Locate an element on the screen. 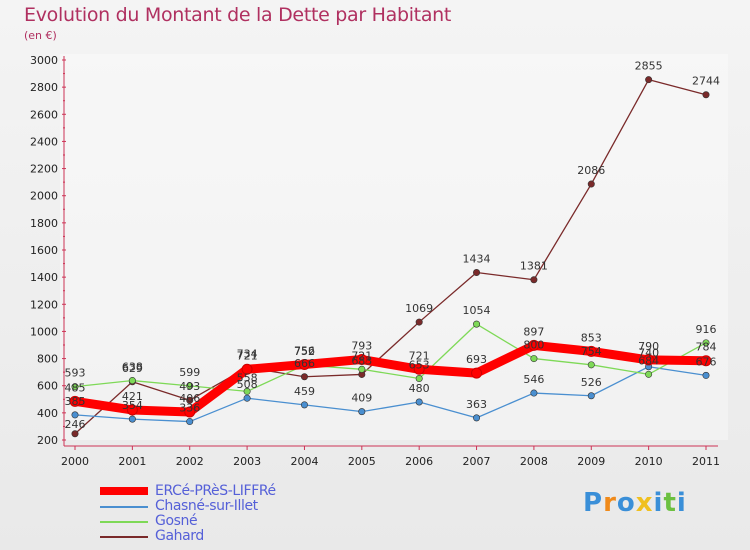 The width and height of the screenshot is (750, 550). data-label: 336 is located at coordinates (189, 408).